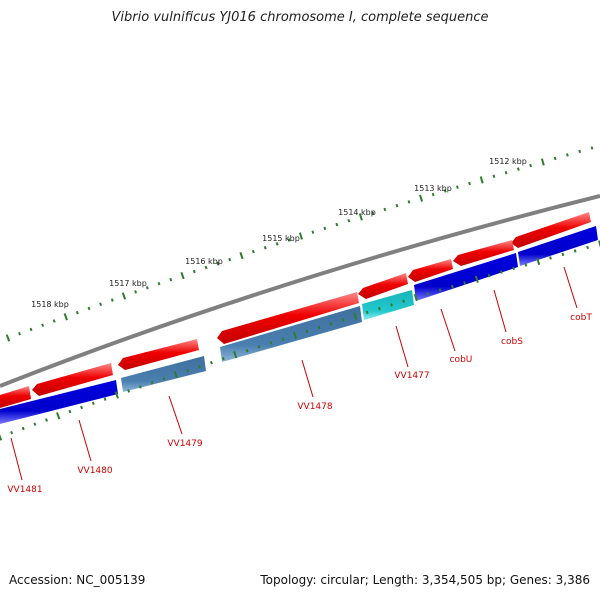  What do you see at coordinates (461, 360) in the screenshot?
I see `gene-label: cobU` at bounding box center [461, 360].